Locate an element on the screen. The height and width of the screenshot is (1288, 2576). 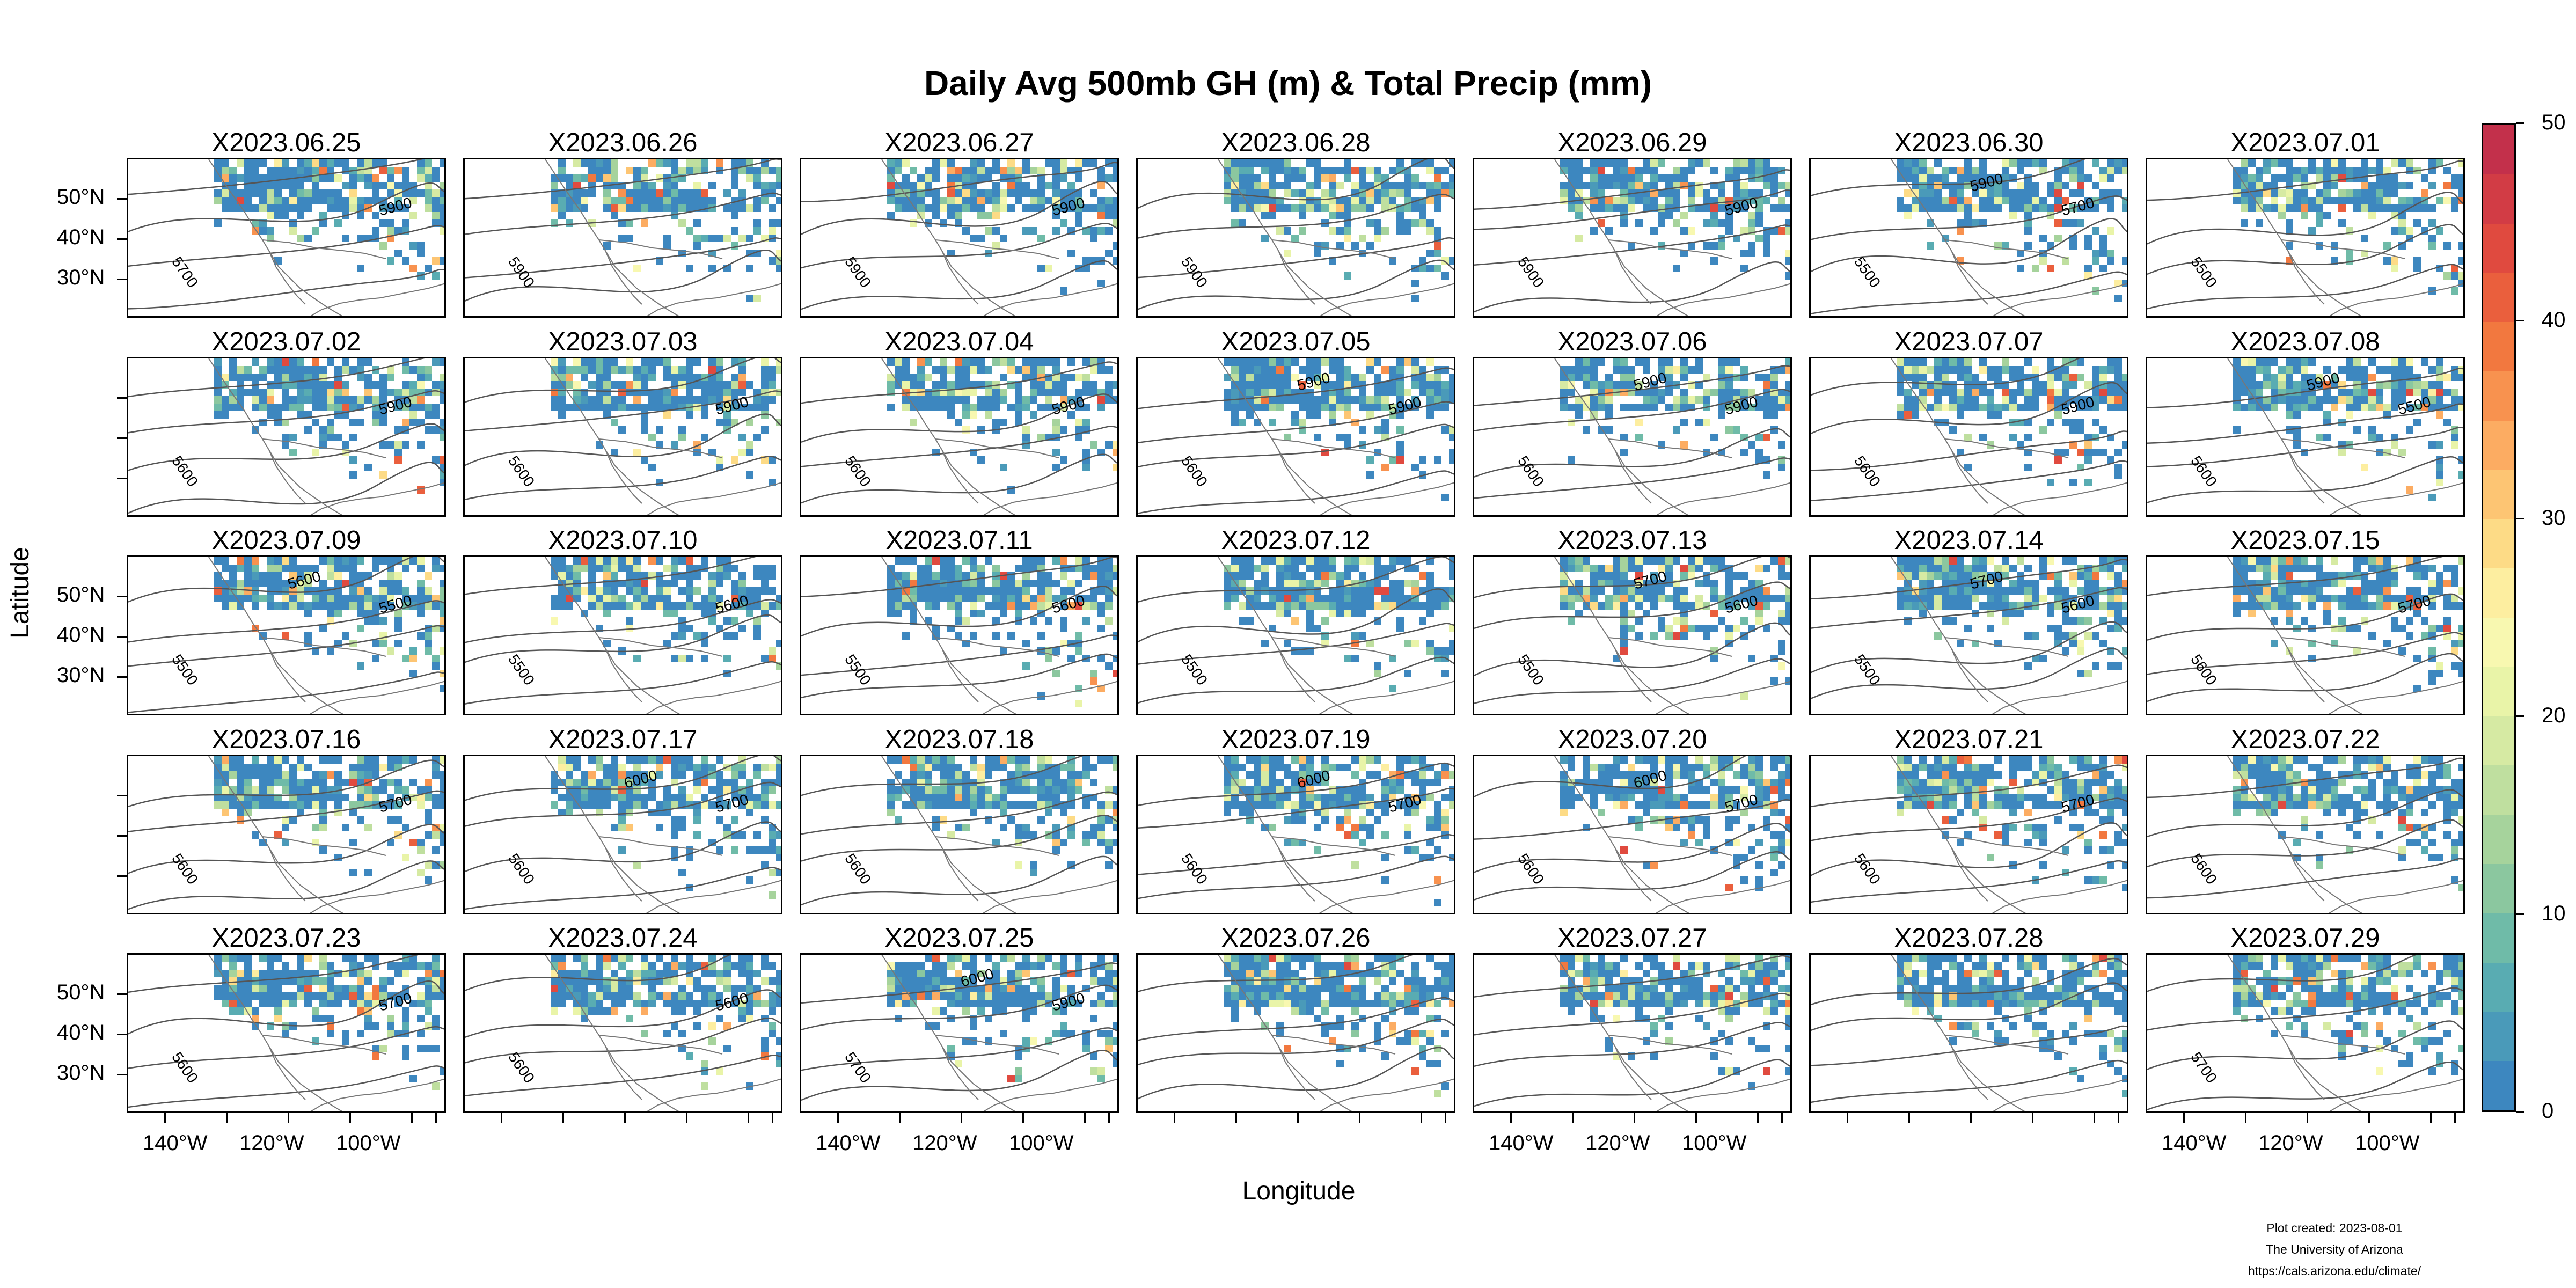
map-panel: 5700 5900 is located at coordinates (286, 238).